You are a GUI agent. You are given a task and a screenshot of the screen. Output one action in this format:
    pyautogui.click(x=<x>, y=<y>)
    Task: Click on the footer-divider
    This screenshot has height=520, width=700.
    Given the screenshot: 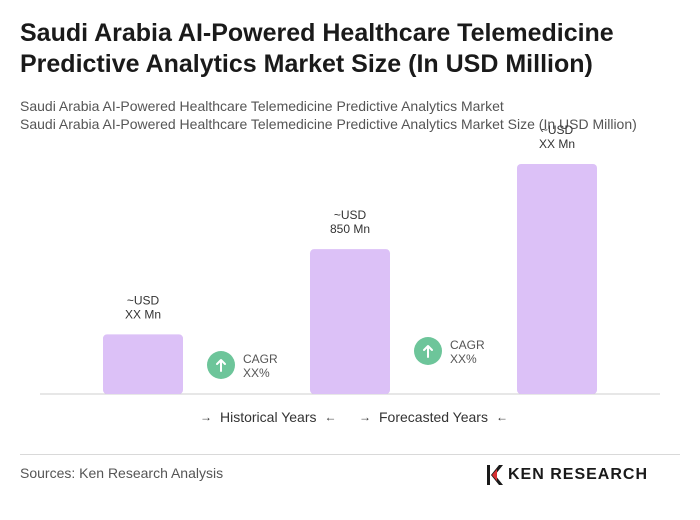 What is the action you would take?
    pyautogui.click(x=350, y=454)
    